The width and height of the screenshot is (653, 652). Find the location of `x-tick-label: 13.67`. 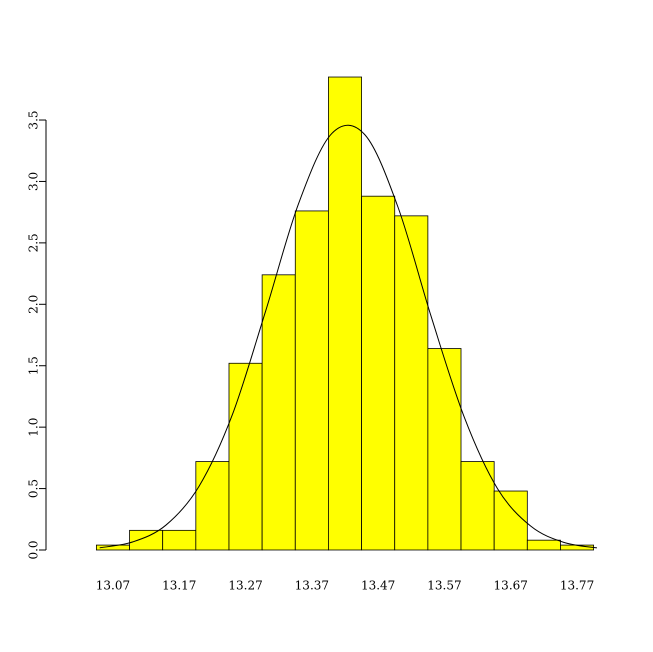

x-tick-label: 13.67 is located at coordinates (511, 586).